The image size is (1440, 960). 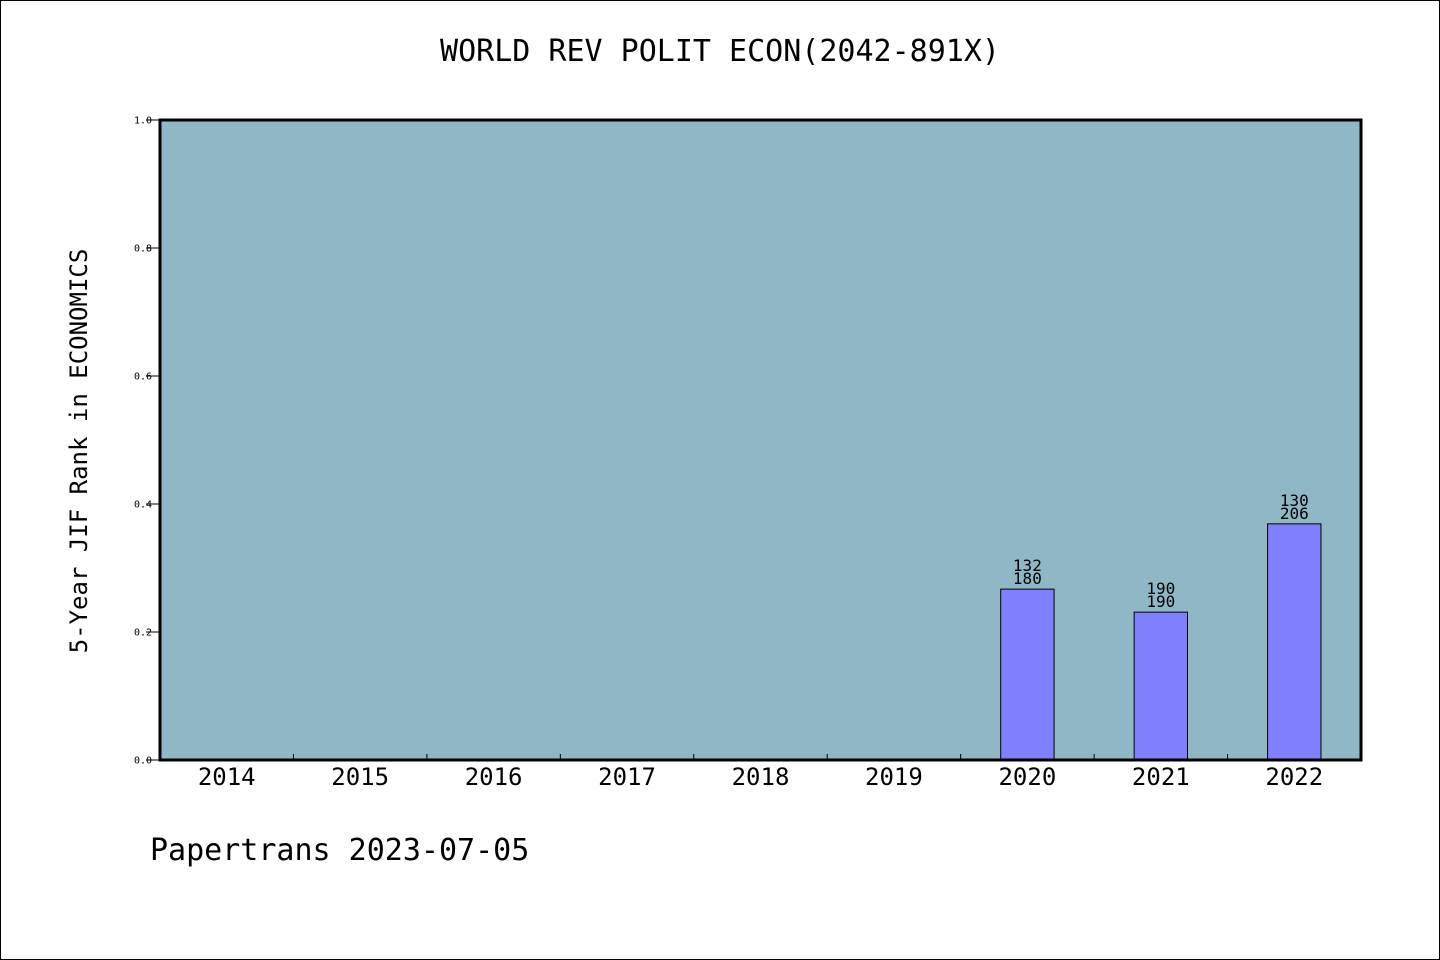 What do you see at coordinates (143, 377) in the screenshot?
I see `y-tick-label: 0.6` at bounding box center [143, 377].